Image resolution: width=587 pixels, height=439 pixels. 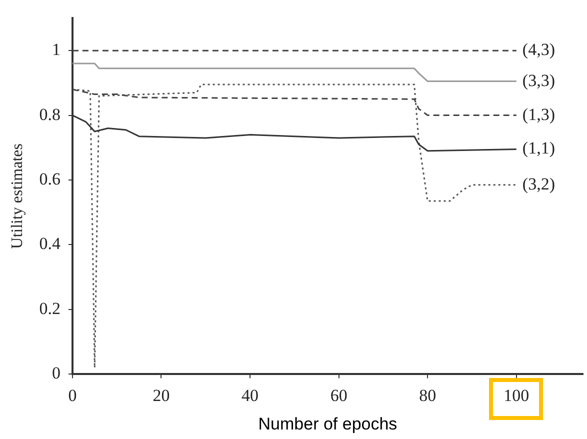 What do you see at coordinates (49, 308) in the screenshot?
I see `y-tick-label: 0.2` at bounding box center [49, 308].